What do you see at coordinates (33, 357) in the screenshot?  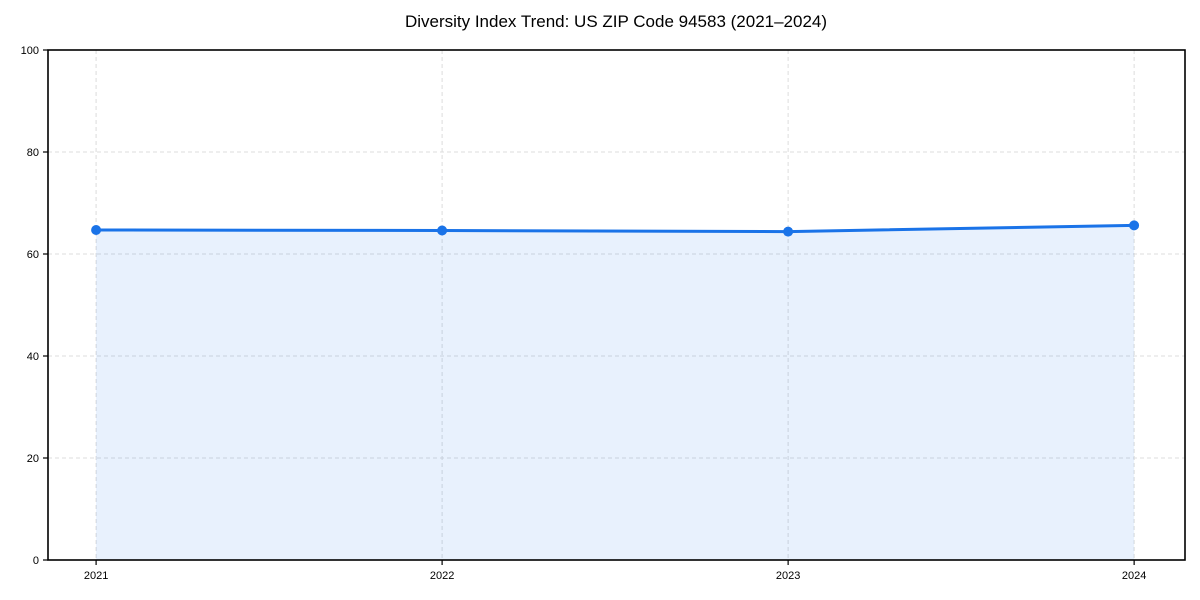 I see `y-tick-label: 40` at bounding box center [33, 357].